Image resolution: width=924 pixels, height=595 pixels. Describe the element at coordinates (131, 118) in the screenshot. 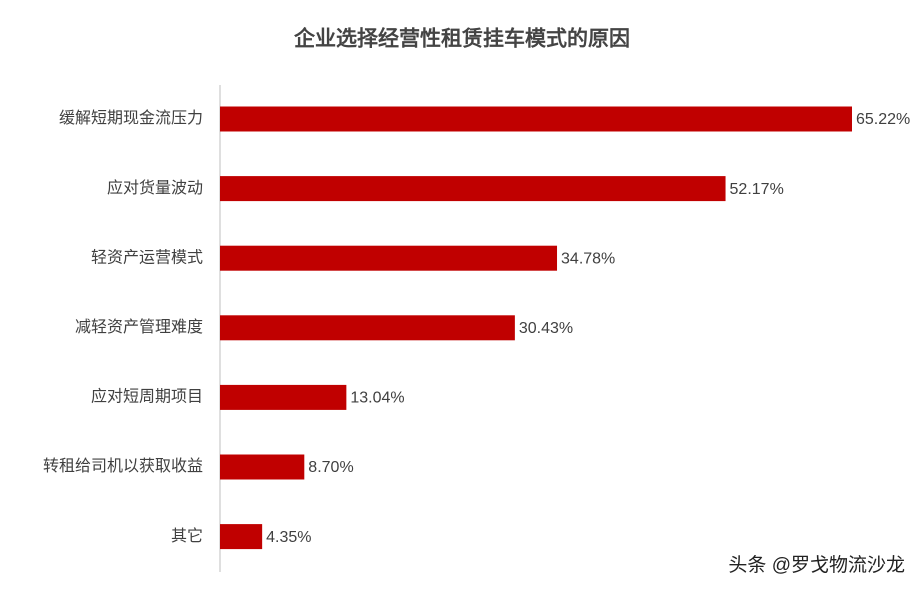

I see `y-tick-label: 缓解短期现金流压力` at that location.